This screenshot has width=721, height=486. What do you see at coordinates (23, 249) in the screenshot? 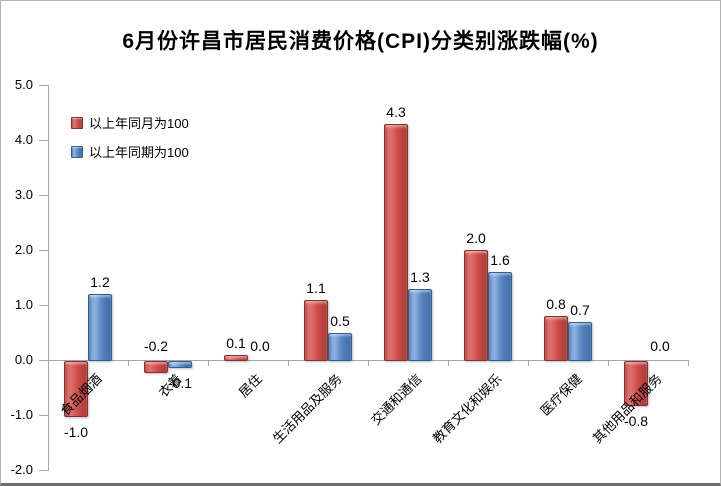
I see `y-axis-label: 2.0` at bounding box center [23, 249].